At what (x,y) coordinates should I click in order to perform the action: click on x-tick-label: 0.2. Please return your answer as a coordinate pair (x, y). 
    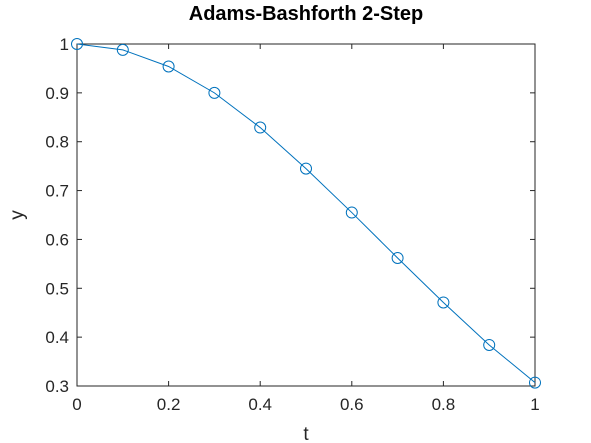
    Looking at the image, I should click on (169, 404).